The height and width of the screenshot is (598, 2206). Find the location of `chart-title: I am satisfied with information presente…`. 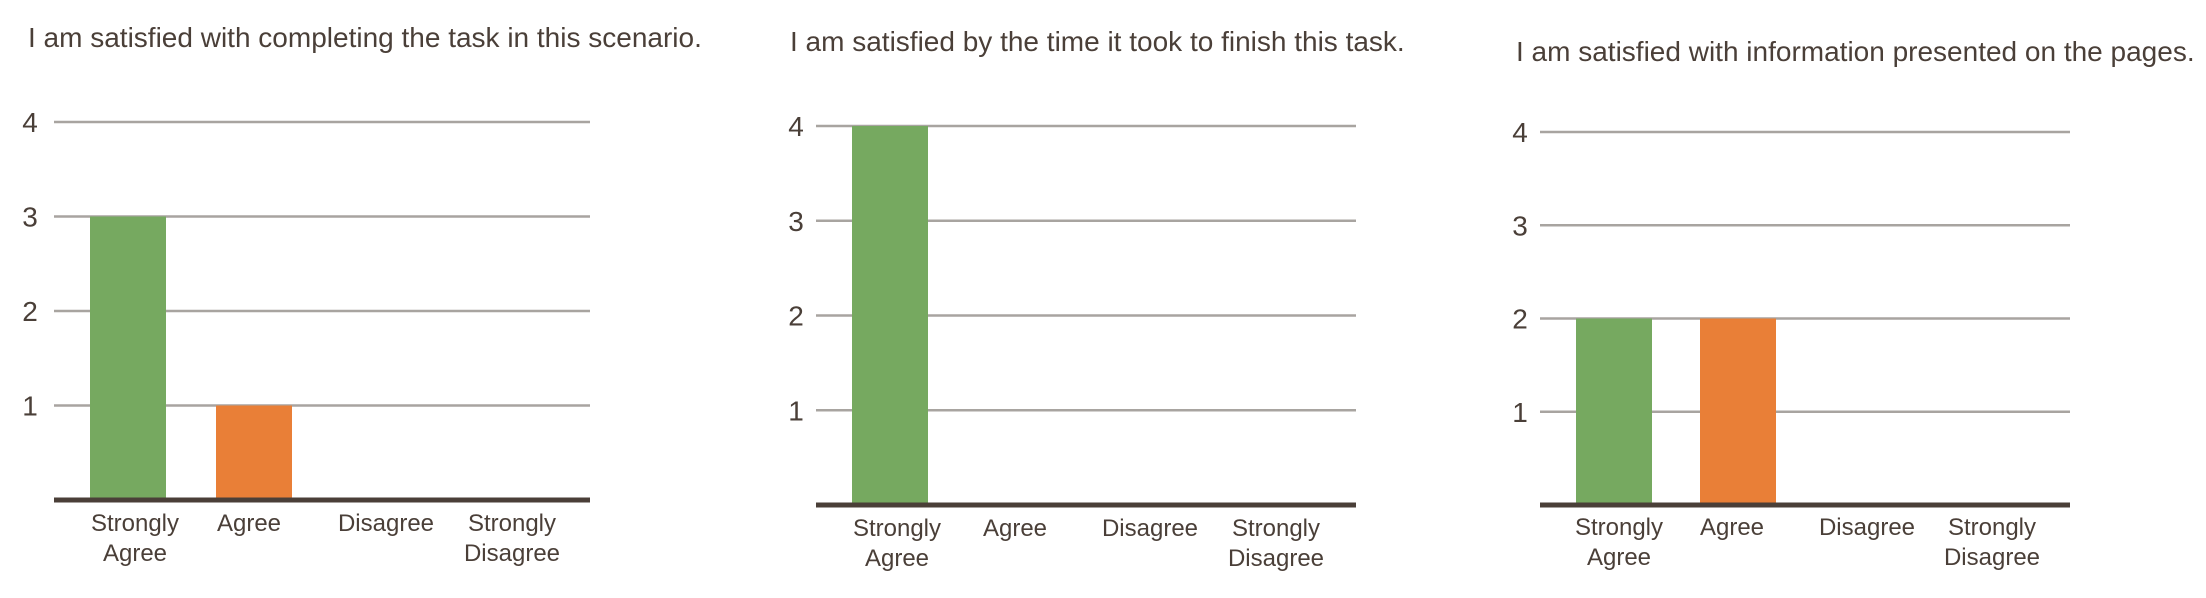

chart-title: I am satisfied with information presente… is located at coordinates (1855, 51).